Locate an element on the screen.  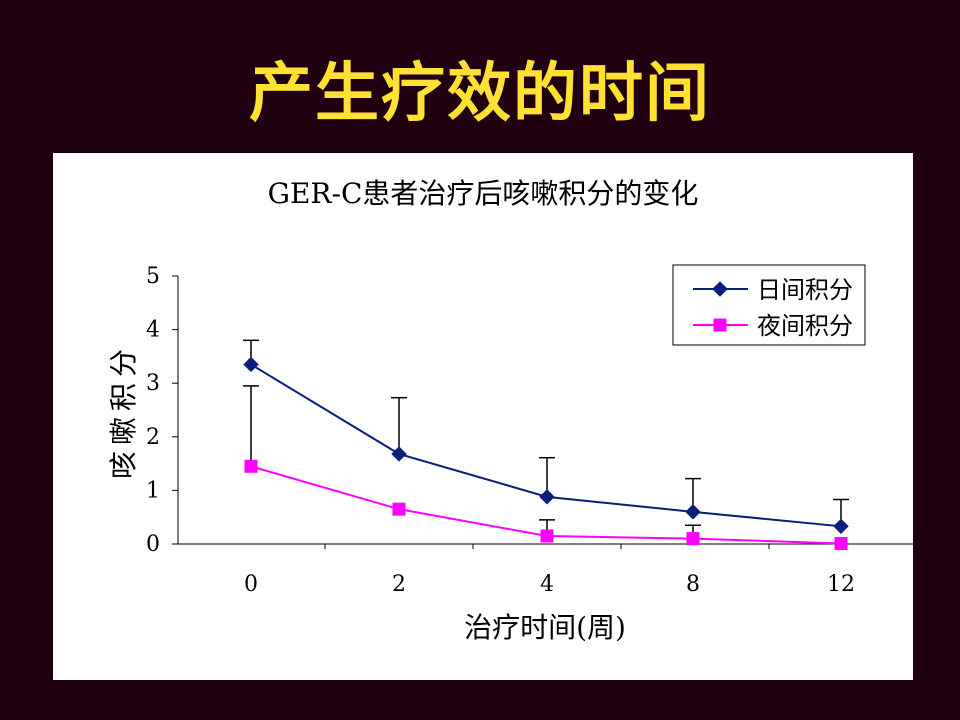
x-axis-label: 治疗时间(周) is located at coordinates (545, 627).